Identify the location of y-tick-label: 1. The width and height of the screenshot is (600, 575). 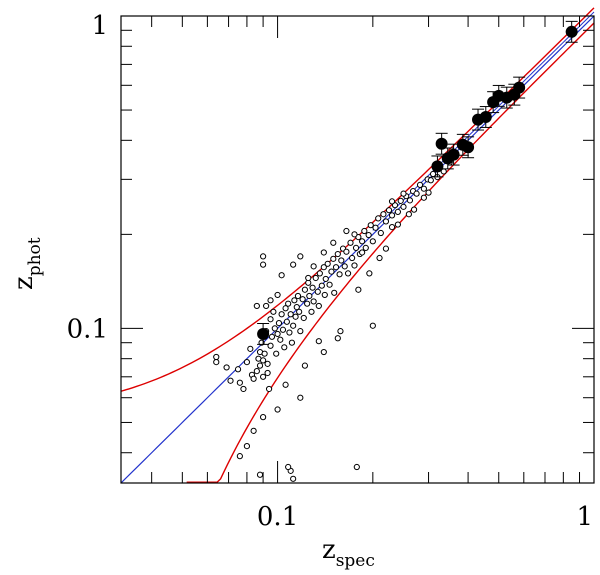
(99, 26).